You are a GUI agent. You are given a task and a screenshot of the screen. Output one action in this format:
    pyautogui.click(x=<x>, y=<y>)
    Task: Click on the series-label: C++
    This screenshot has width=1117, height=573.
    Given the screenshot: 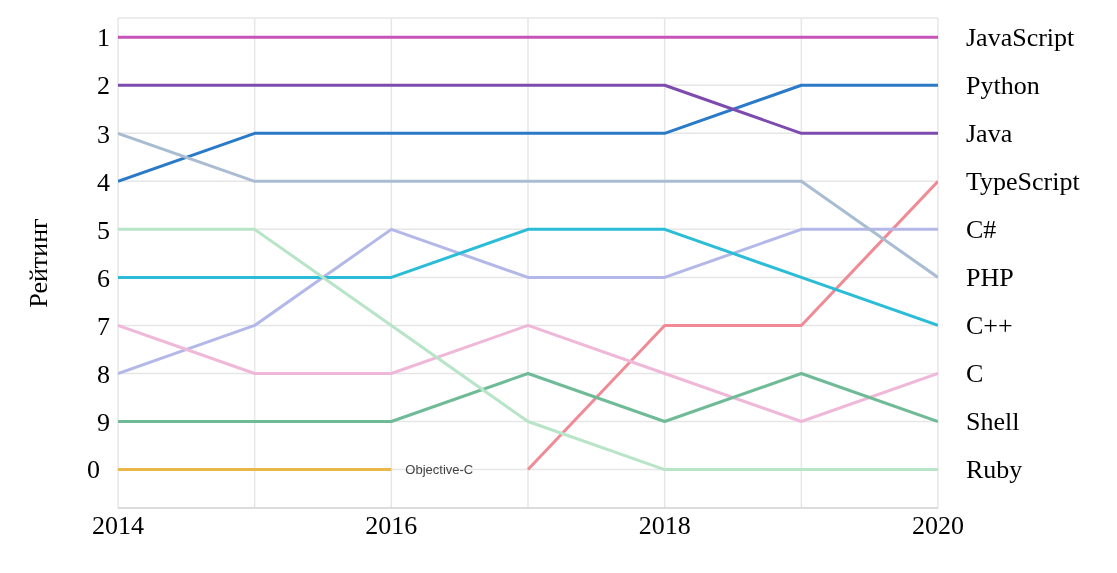 What is the action you would take?
    pyautogui.click(x=989, y=325)
    